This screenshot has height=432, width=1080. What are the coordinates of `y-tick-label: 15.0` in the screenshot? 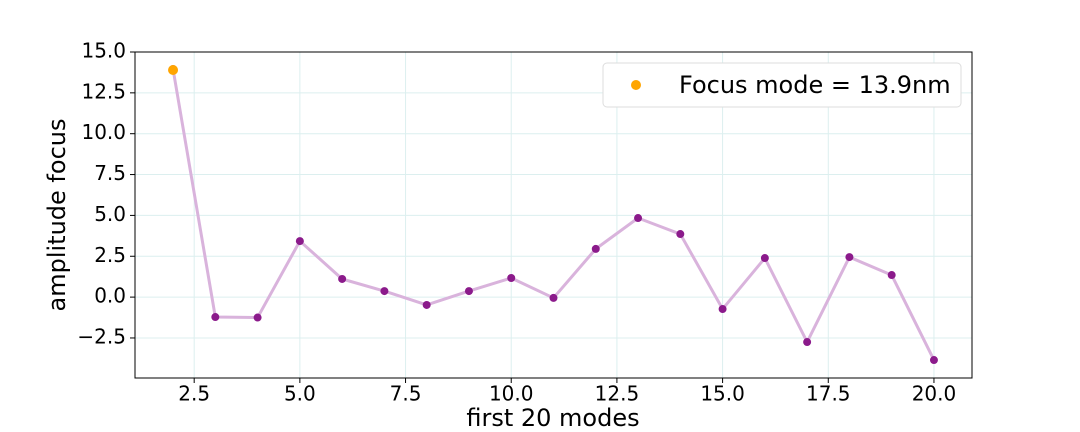 It's located at (103, 51).